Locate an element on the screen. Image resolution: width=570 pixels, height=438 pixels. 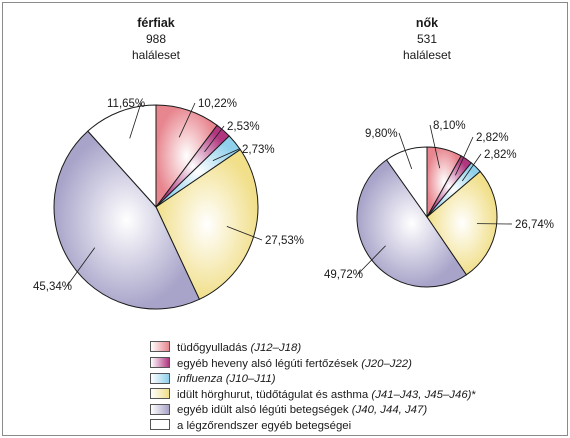
legend-code: (J41–J43, J45–J46) is located at coordinates (421, 394).